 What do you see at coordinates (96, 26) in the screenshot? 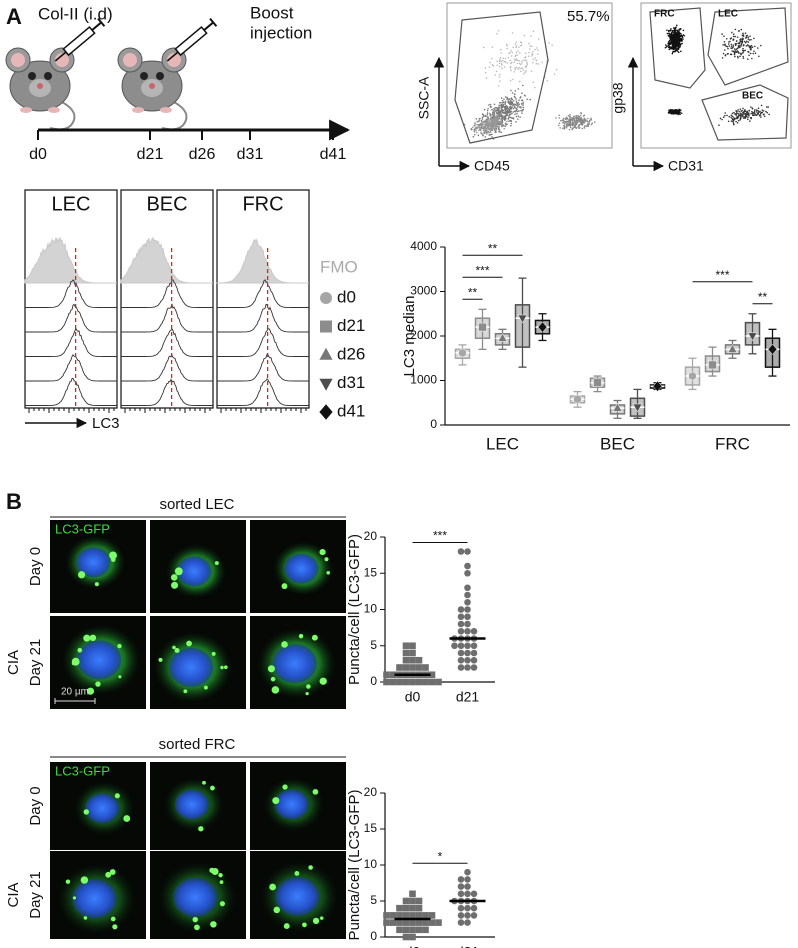
I see `syringe-plunger` at bounding box center [96, 26].